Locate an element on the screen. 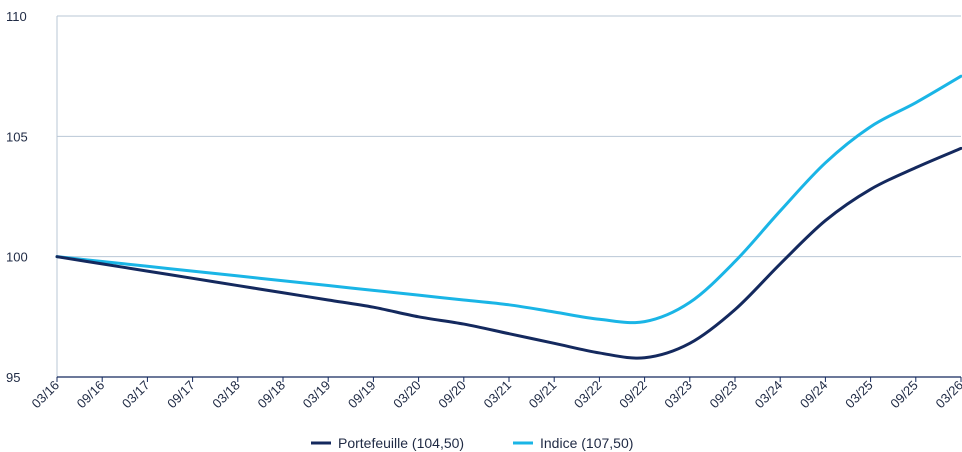 The width and height of the screenshot is (962, 452). y-tick-label: 95 is located at coordinates (13, 377).